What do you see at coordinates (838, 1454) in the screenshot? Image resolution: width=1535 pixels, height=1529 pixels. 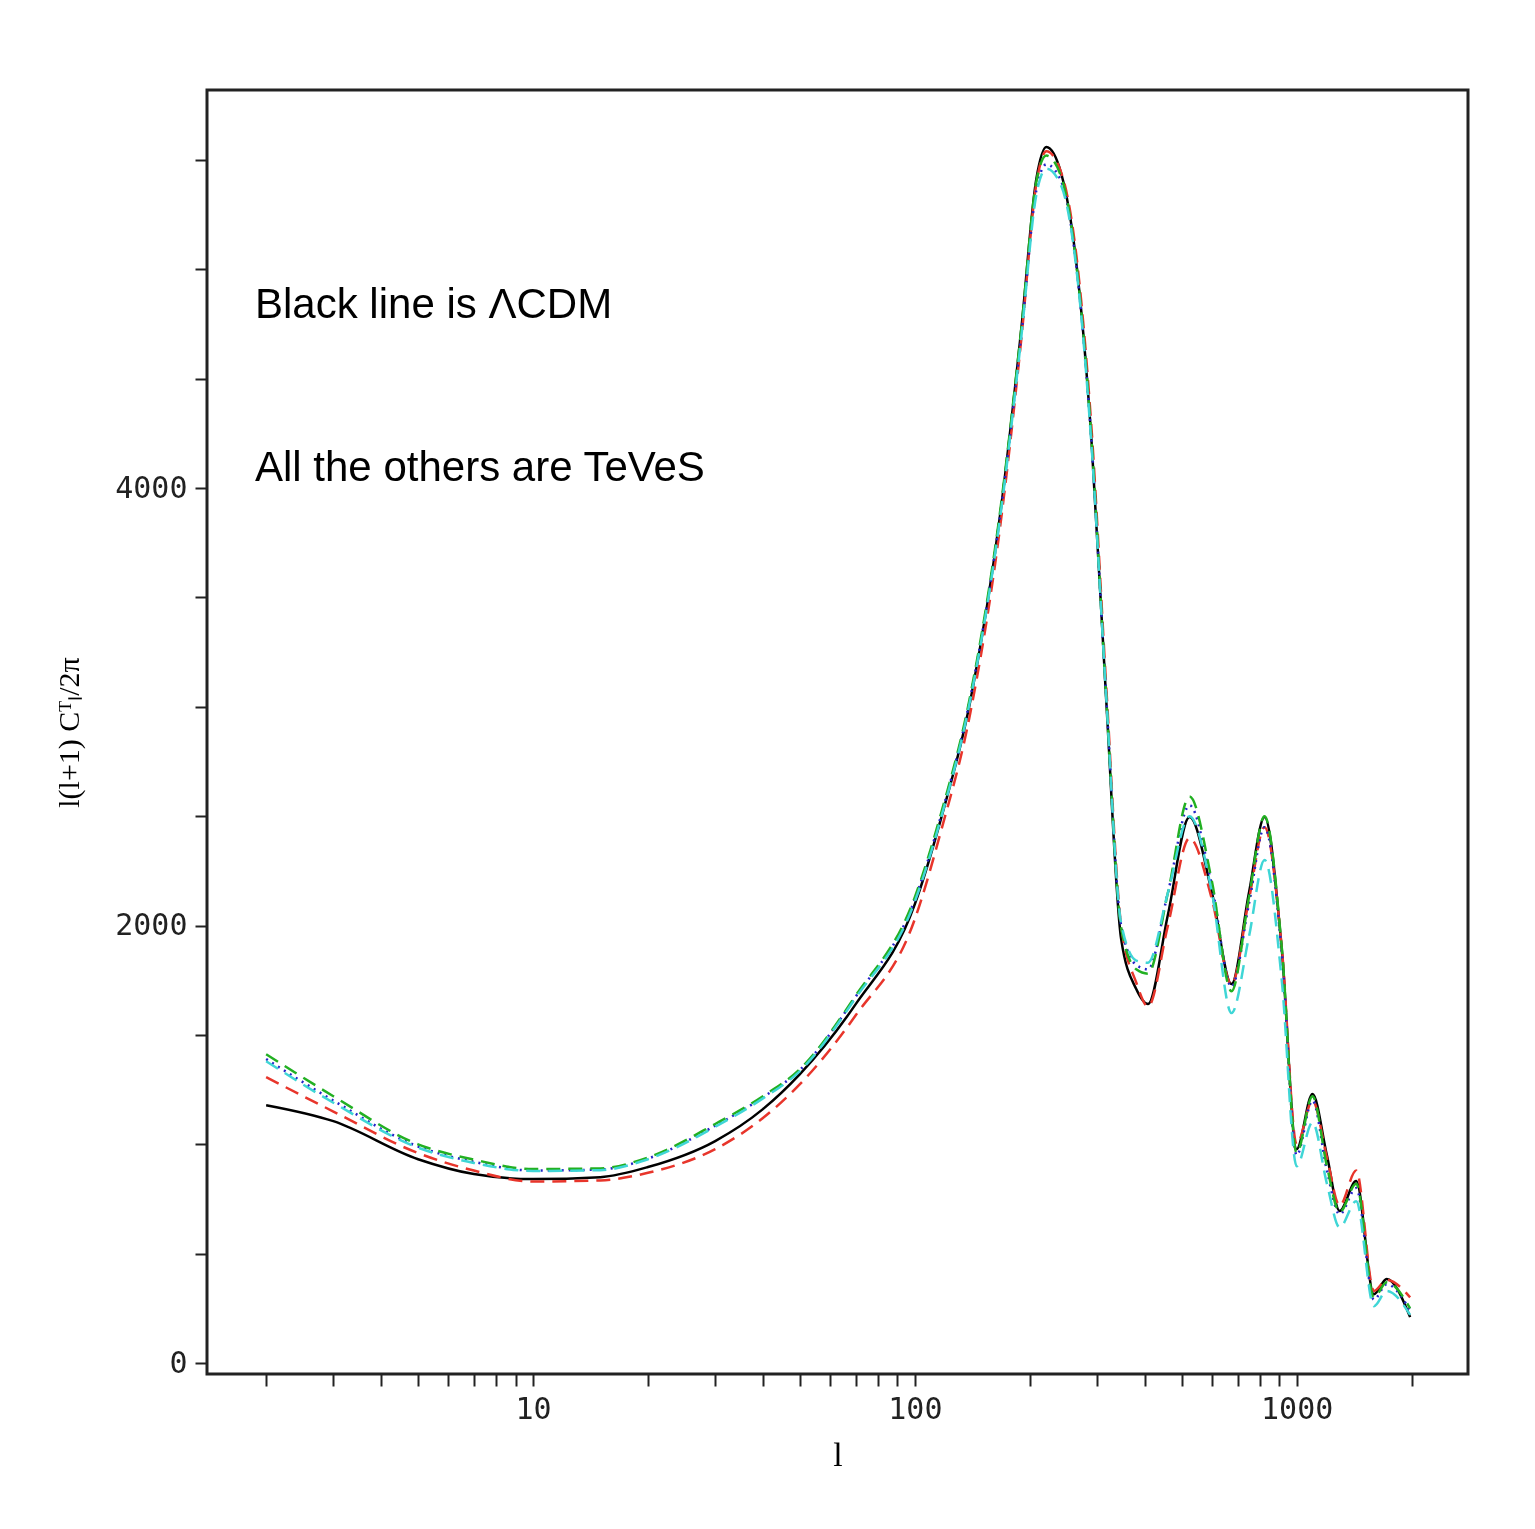 I see `x-axis-title: l` at bounding box center [838, 1454].